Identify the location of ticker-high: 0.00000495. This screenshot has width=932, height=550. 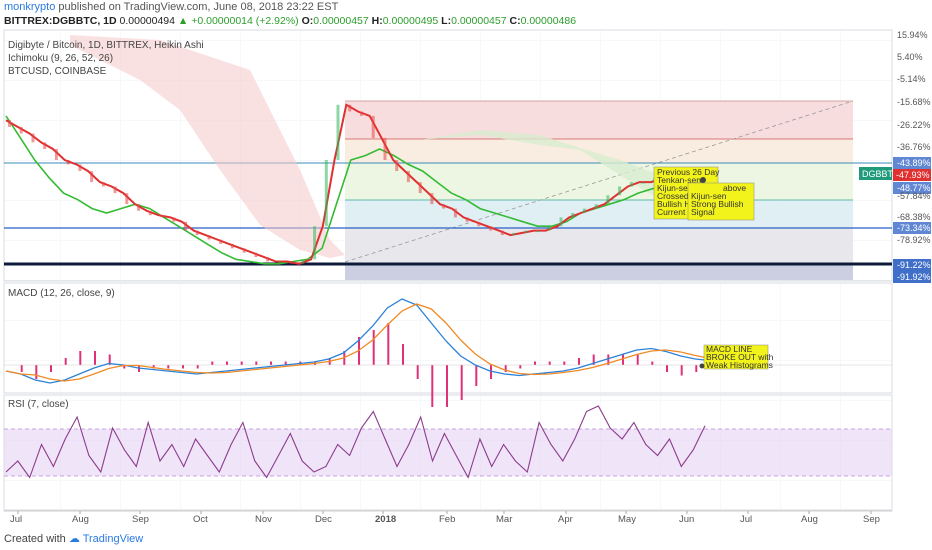
(410, 21).